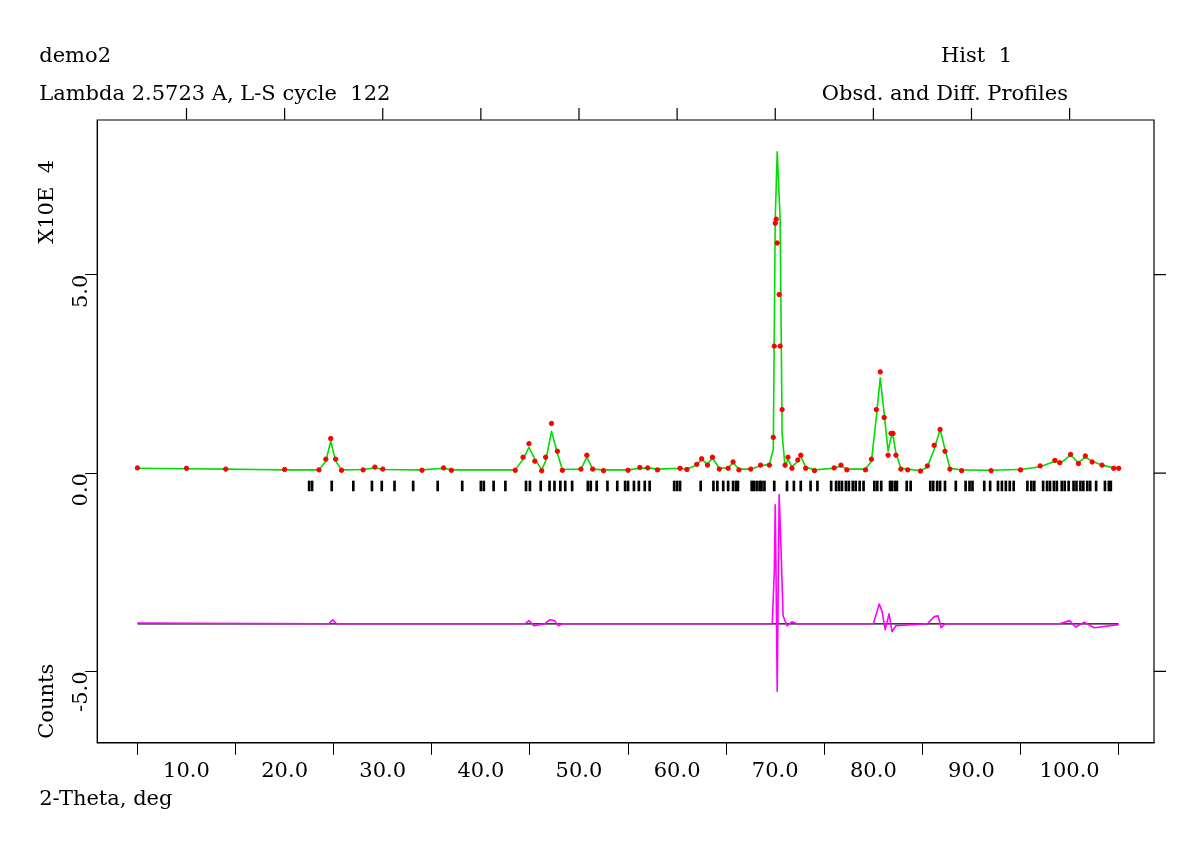  Describe the element at coordinates (481, 769) in the screenshot. I see `x-tick-label: 40.0` at that location.